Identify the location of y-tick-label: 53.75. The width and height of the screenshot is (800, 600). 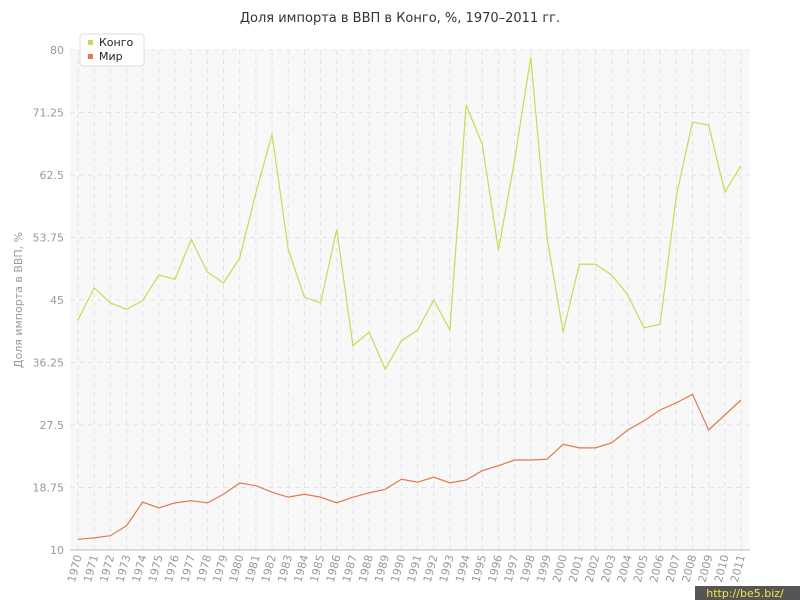
(49, 238).